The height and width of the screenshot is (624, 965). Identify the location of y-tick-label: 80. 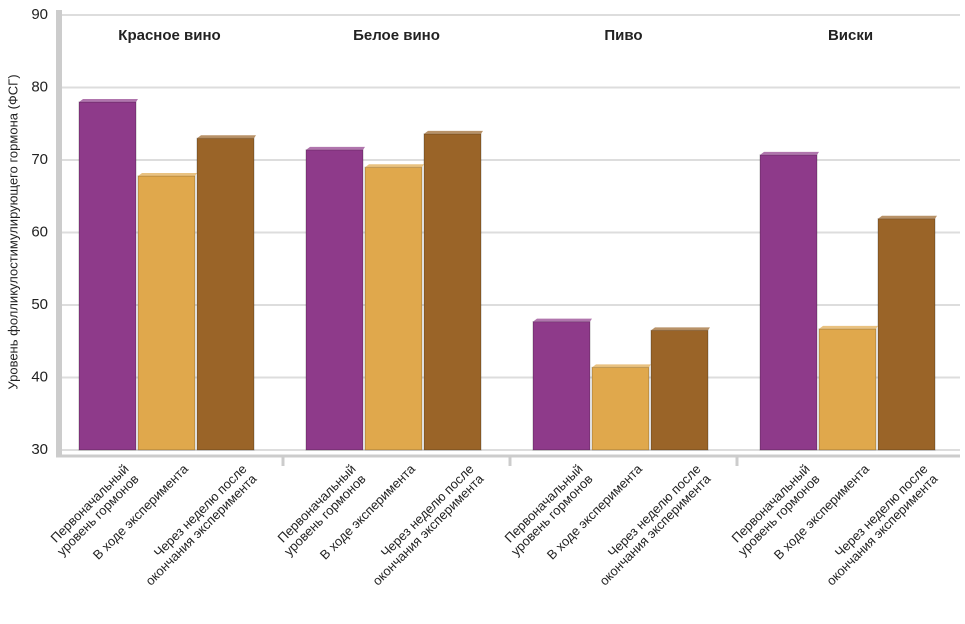
(39, 86).